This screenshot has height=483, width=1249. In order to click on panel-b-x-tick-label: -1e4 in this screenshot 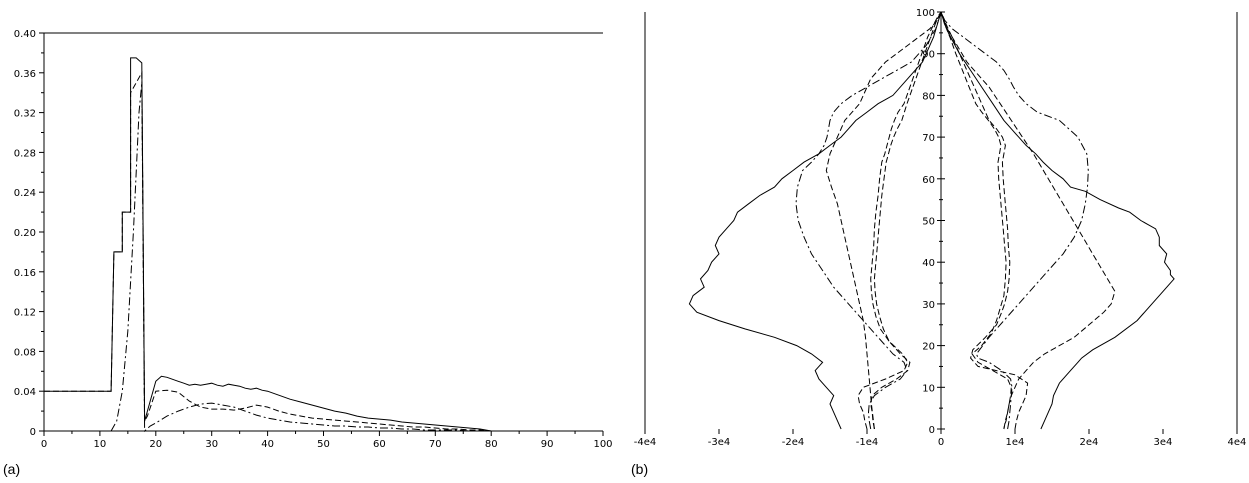, I will do `click(867, 442)`.